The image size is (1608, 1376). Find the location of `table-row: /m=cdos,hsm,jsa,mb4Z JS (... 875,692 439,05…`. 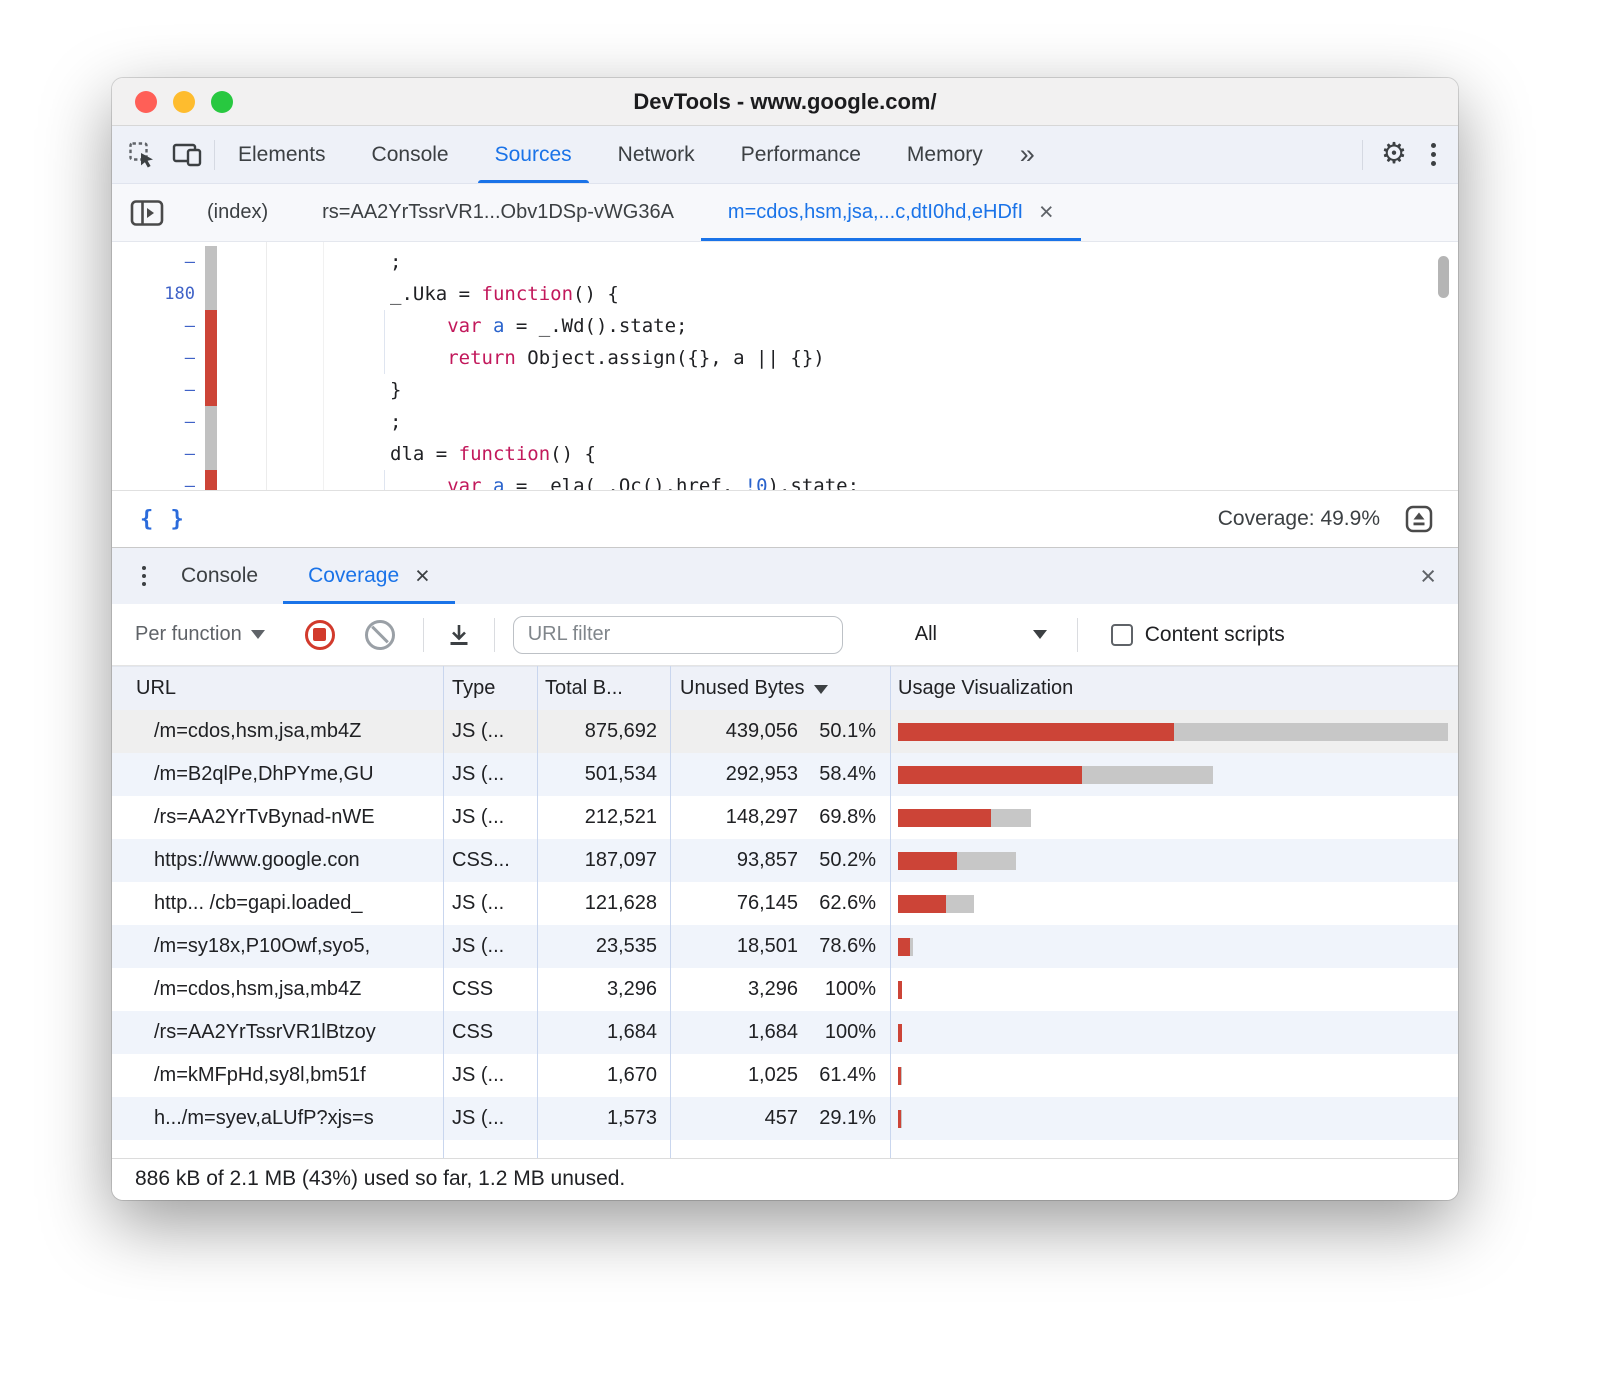

table-row: /m=cdos,hsm,jsa,mb4Z JS (... 875,692 439,05… is located at coordinates (785, 731).